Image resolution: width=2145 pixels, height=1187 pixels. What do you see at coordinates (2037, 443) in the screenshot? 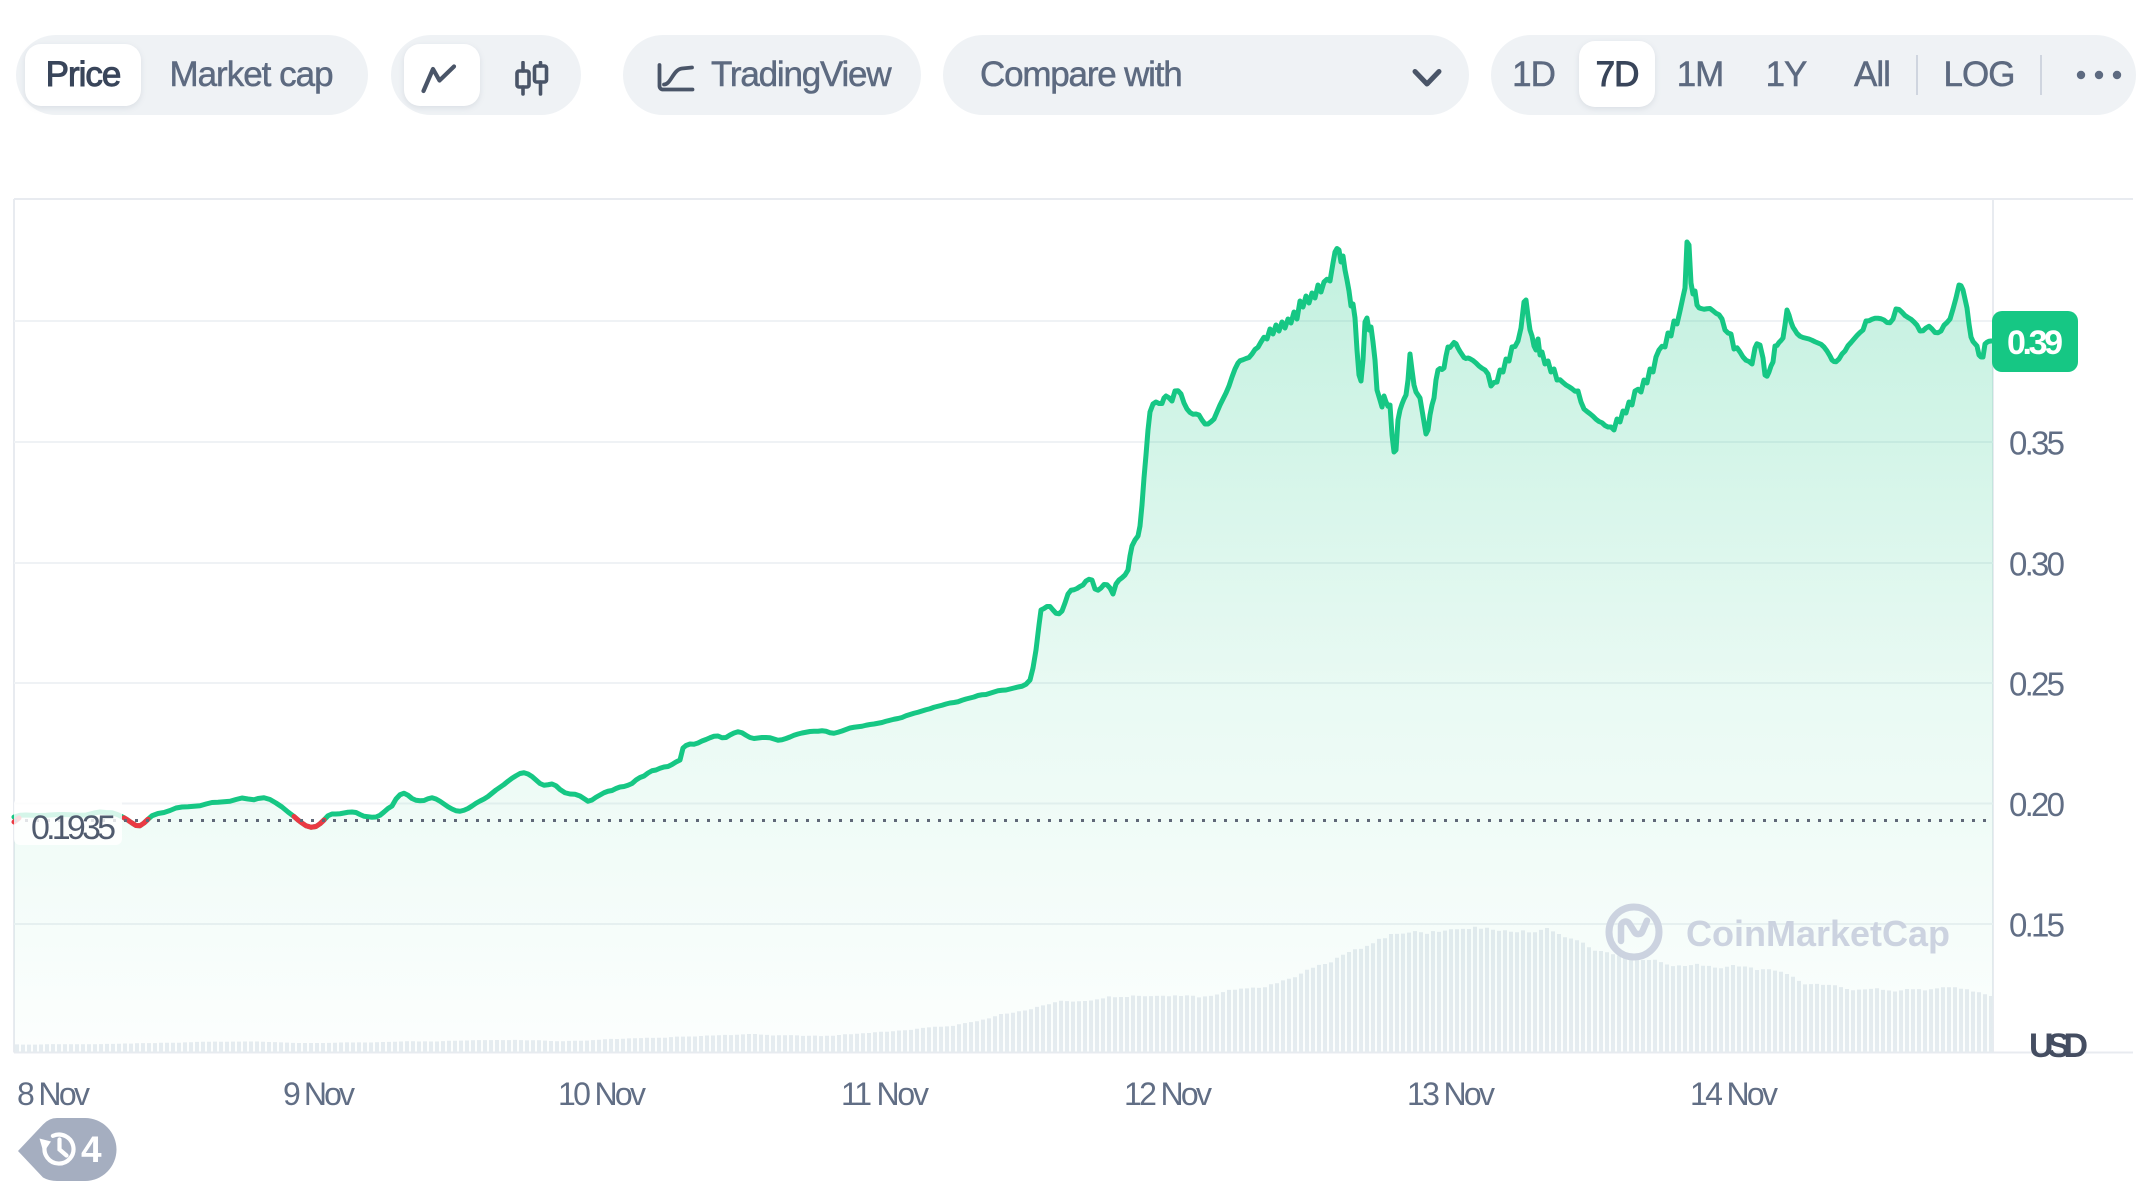
I see `svg-text: 0.35` at bounding box center [2037, 443].